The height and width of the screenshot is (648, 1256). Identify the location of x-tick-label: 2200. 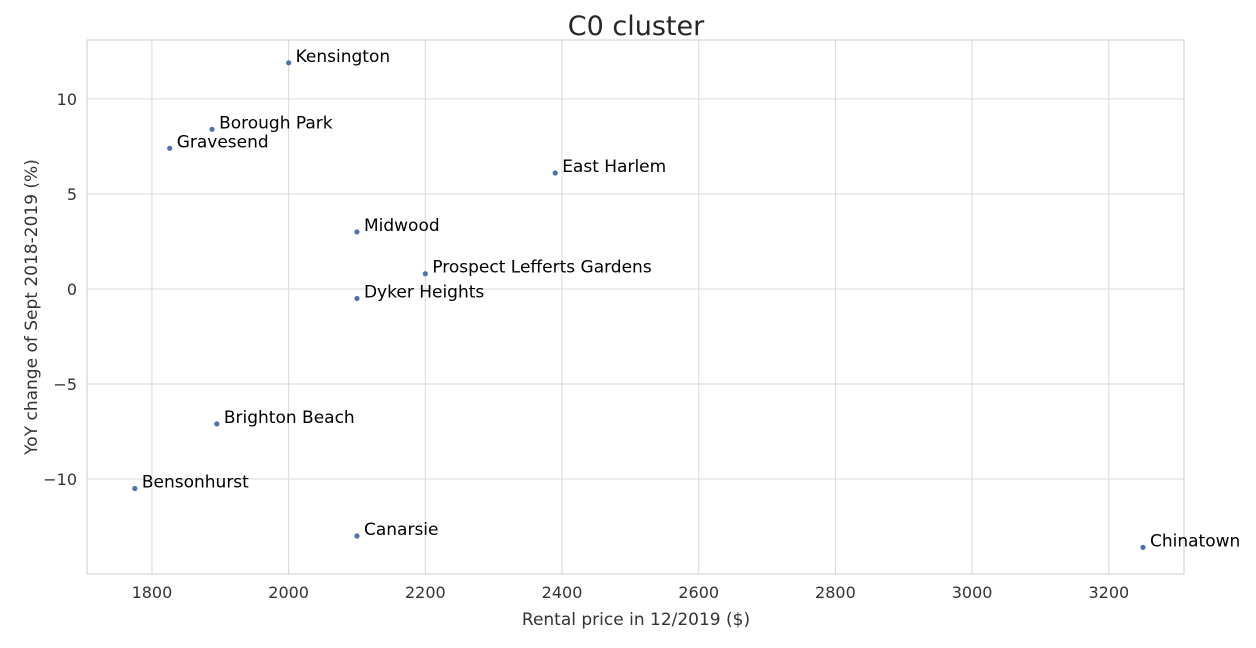
(425, 592).